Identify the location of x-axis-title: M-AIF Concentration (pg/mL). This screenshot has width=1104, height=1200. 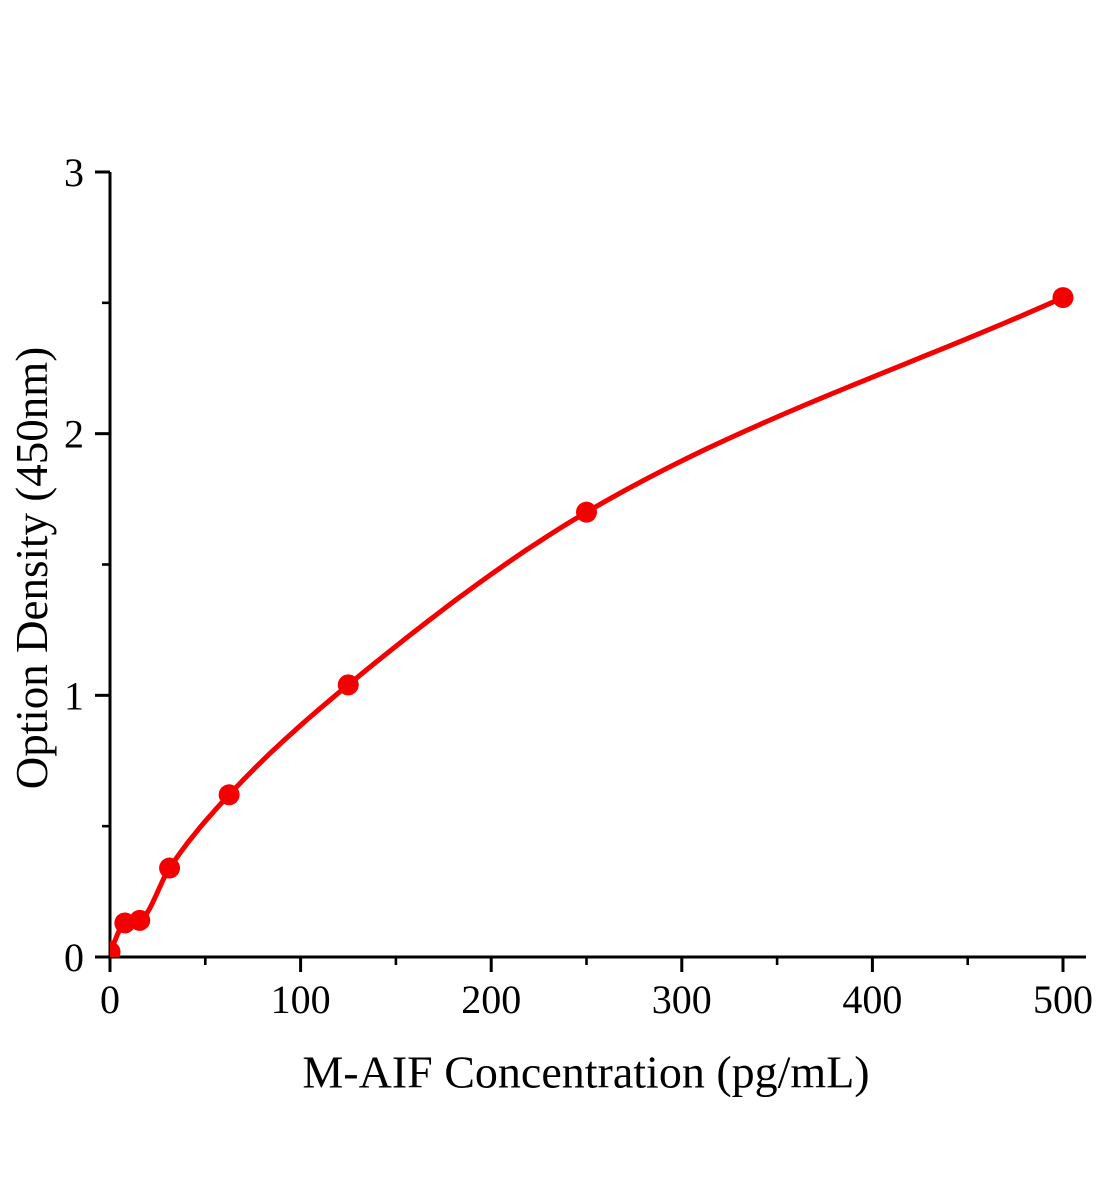
(586, 1072).